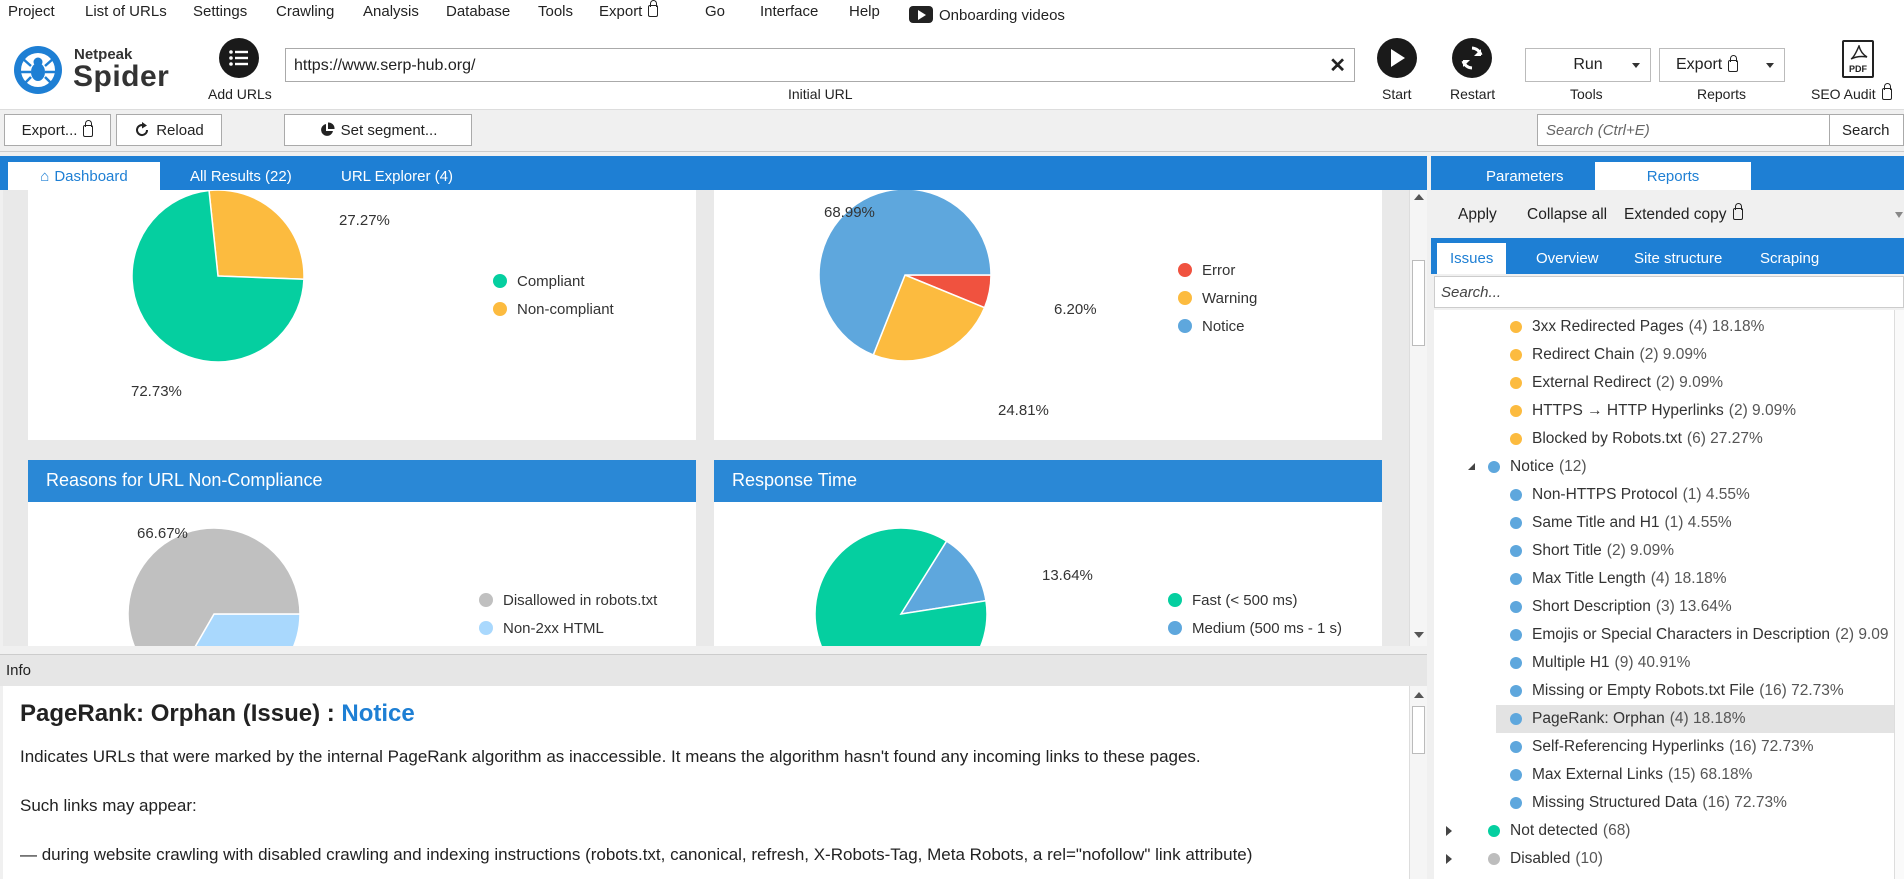 The image size is (1904, 879). Describe the element at coordinates (169, 130) in the screenshot. I see `reload-button: Reload` at that location.